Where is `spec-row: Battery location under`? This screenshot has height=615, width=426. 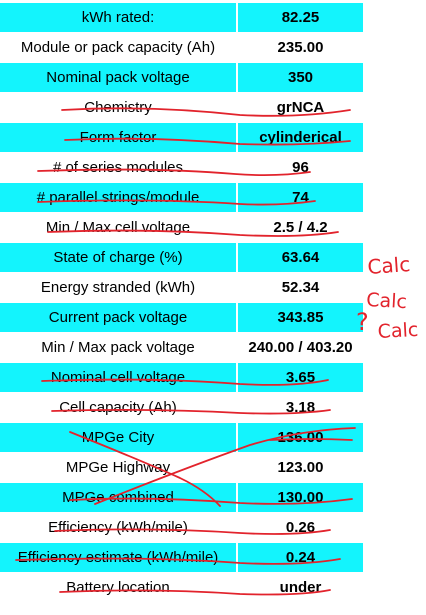 spec-row: Battery location under is located at coordinates (181, 588).